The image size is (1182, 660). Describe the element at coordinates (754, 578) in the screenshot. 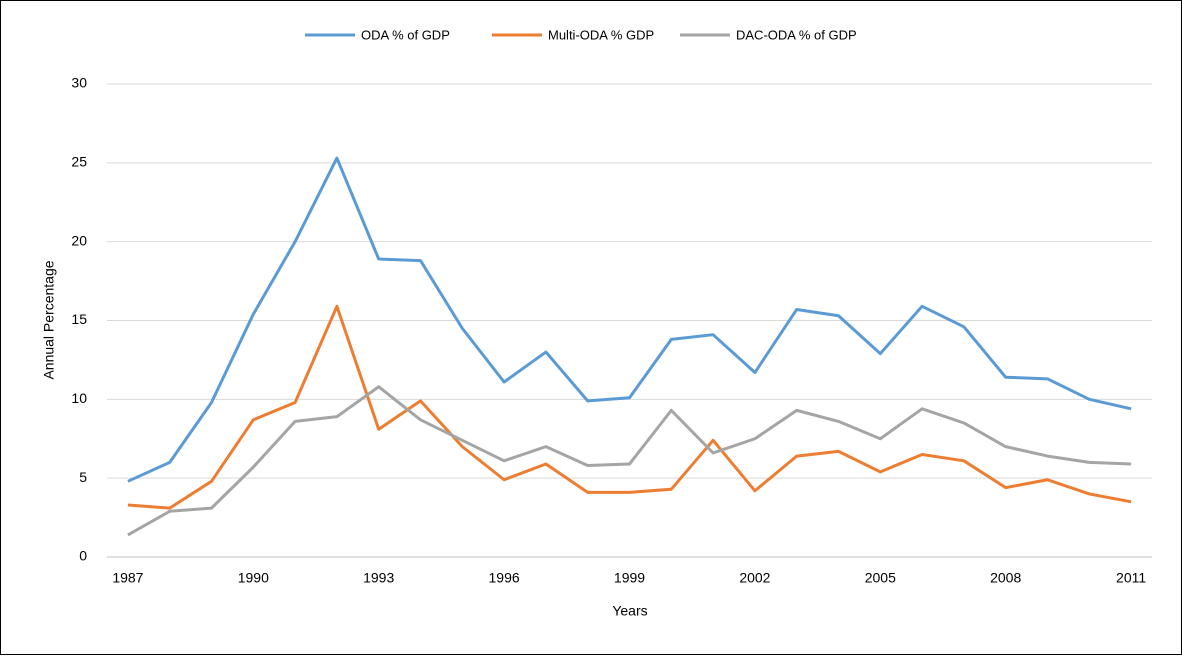

I see `x-tick-label: 2002` at that location.